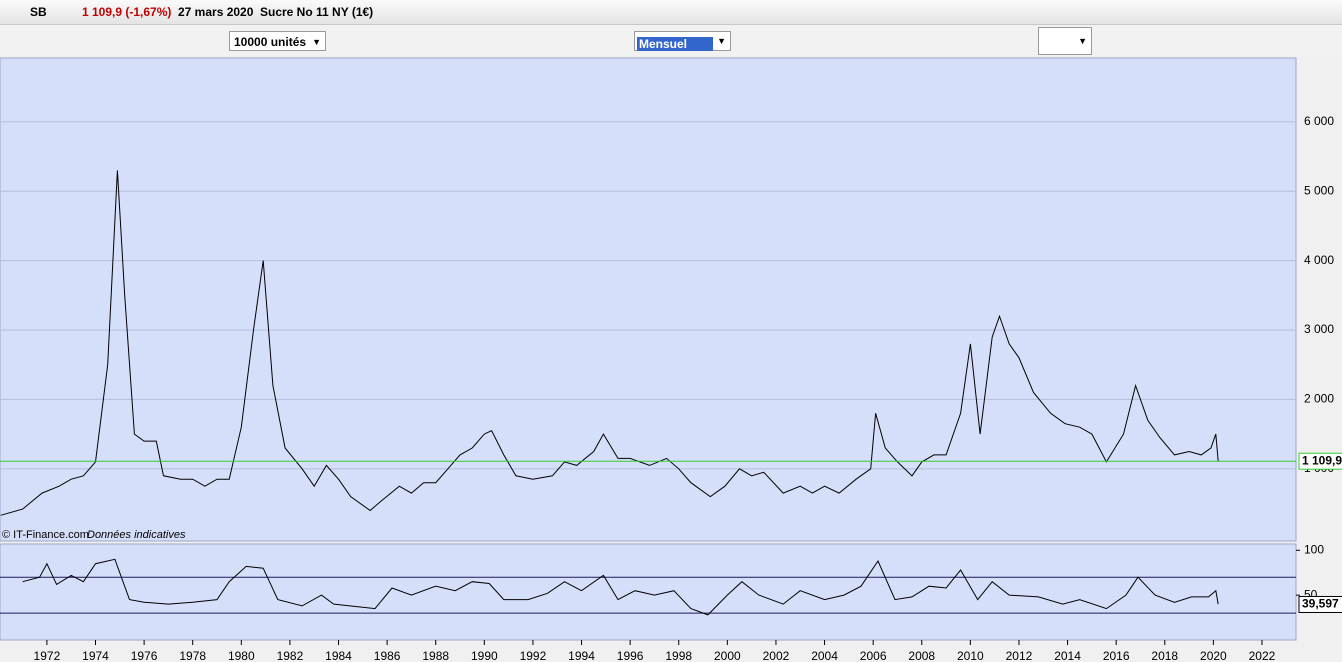 The height and width of the screenshot is (662, 1342). I want to click on x-tick-label: 1988, so click(435, 655).